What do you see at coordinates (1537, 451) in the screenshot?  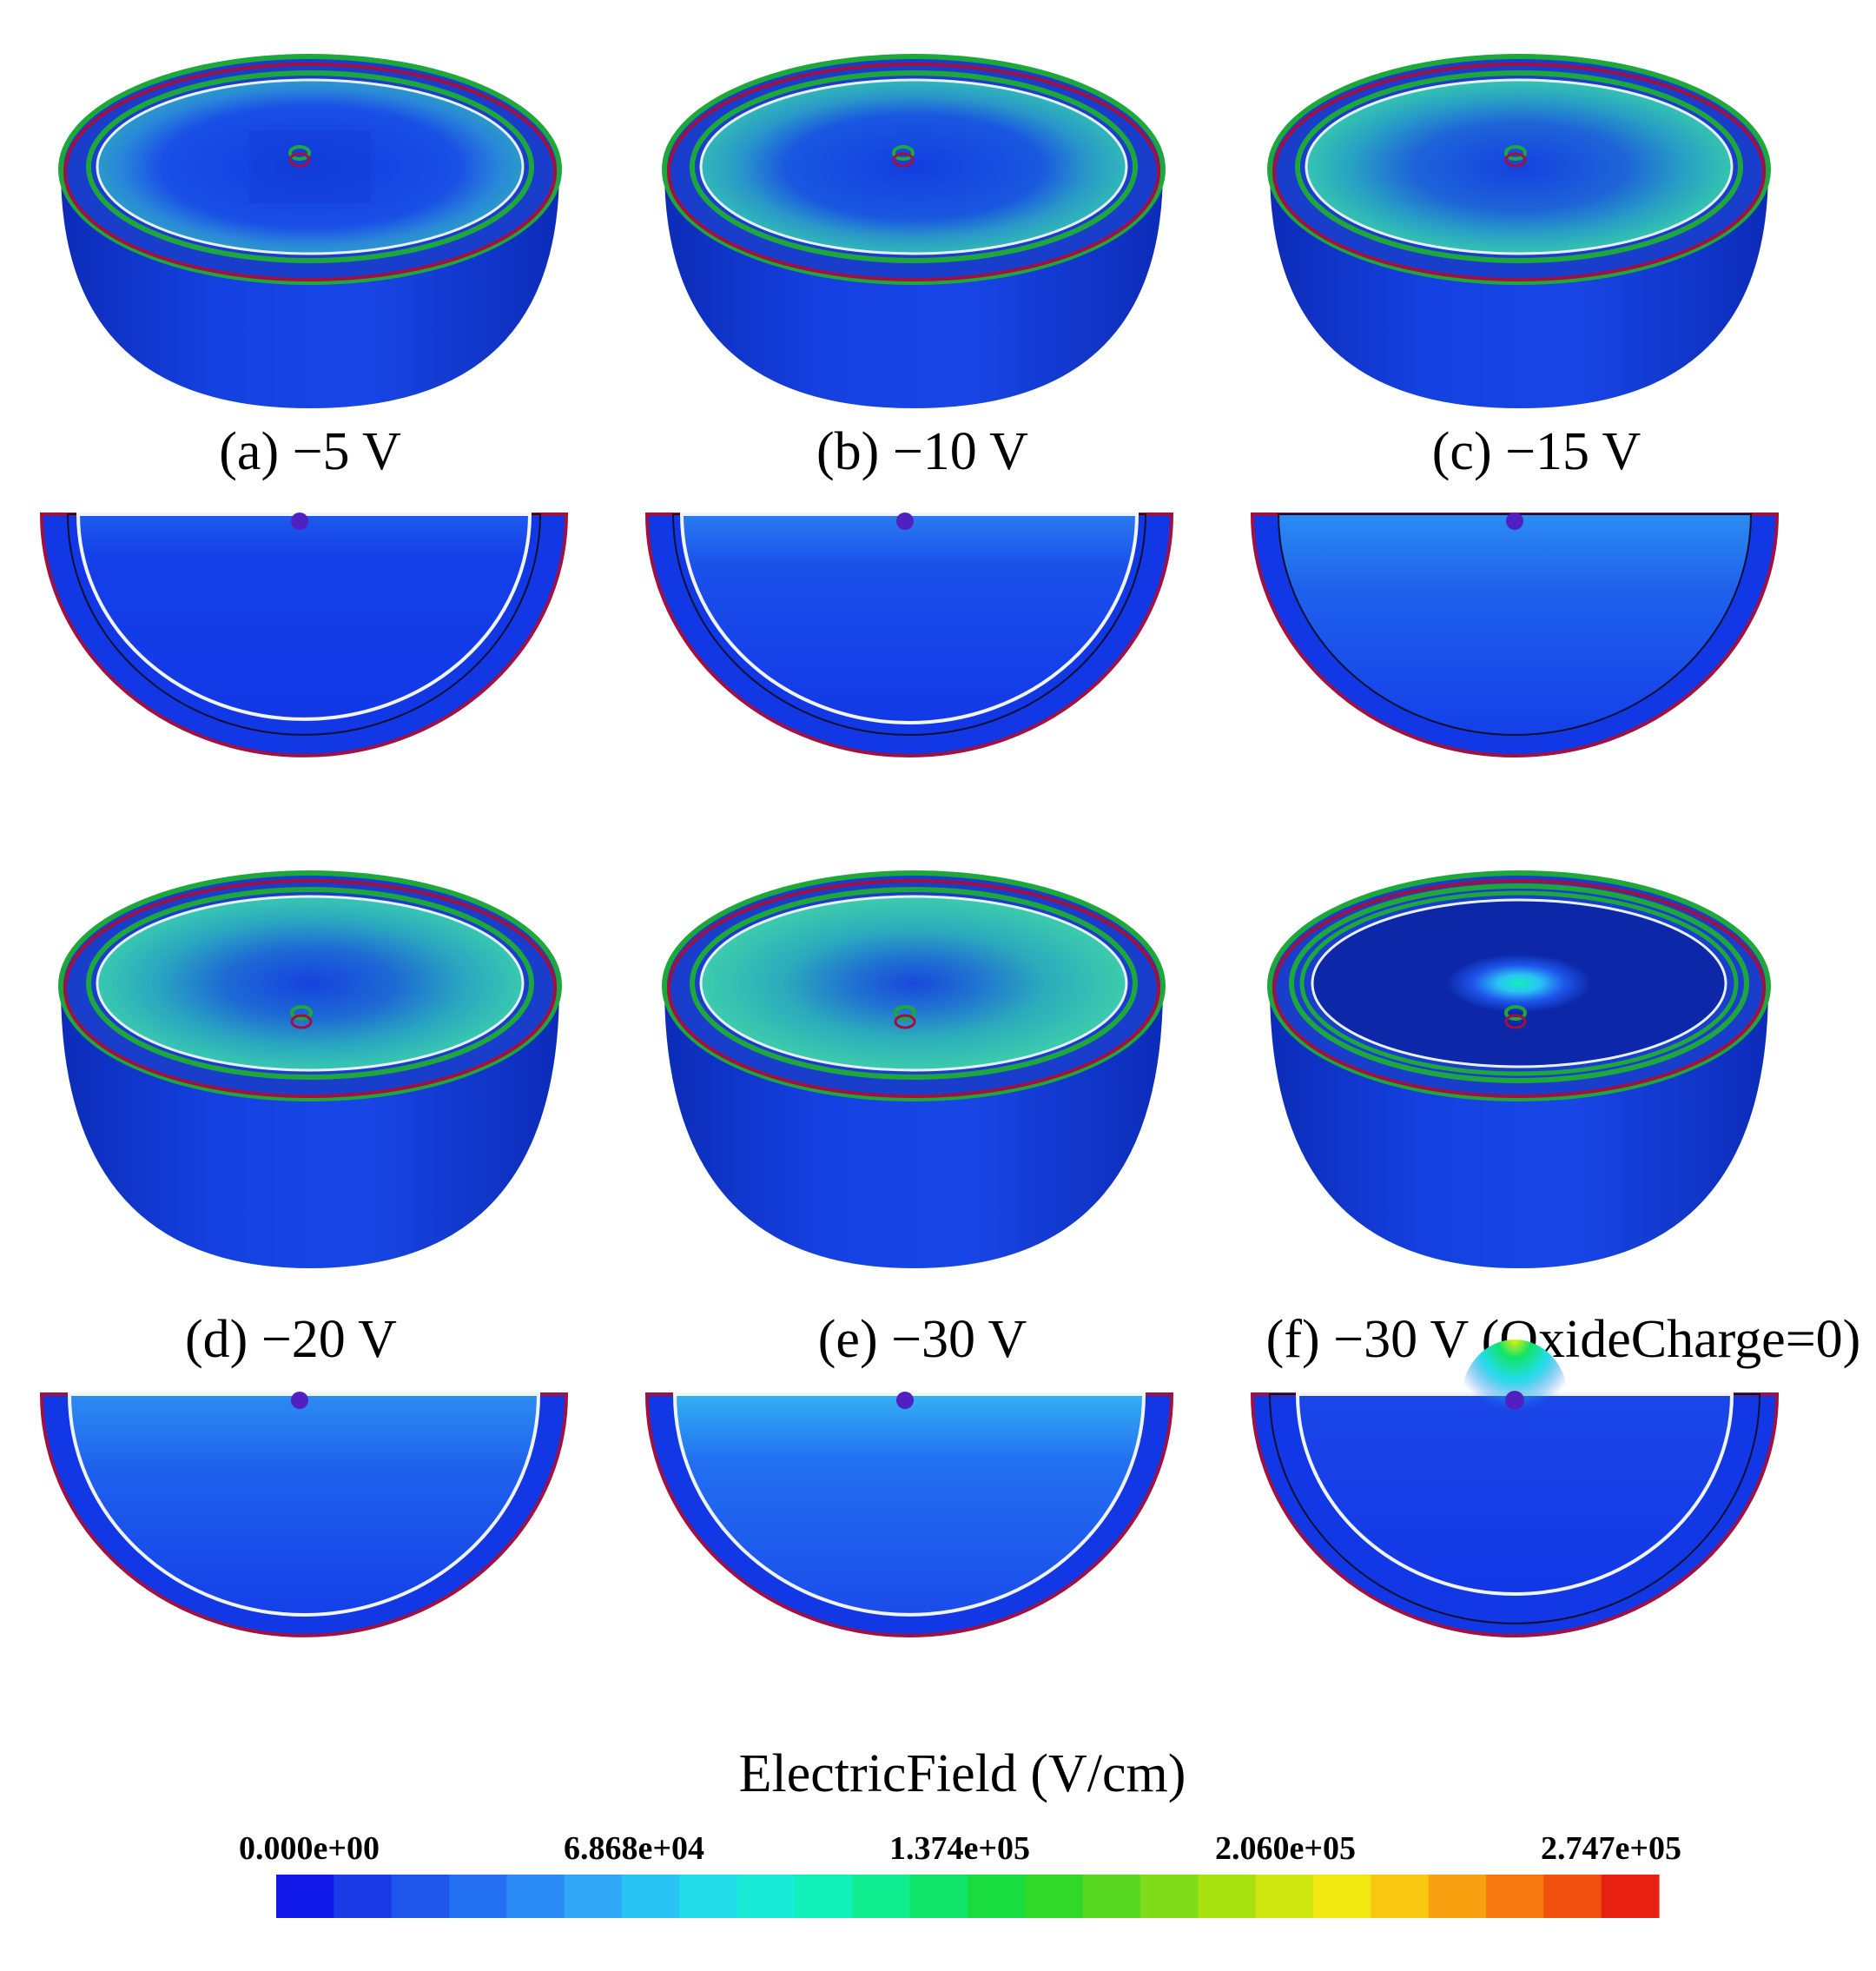 I see `caption-c: (c) −15 V` at bounding box center [1537, 451].